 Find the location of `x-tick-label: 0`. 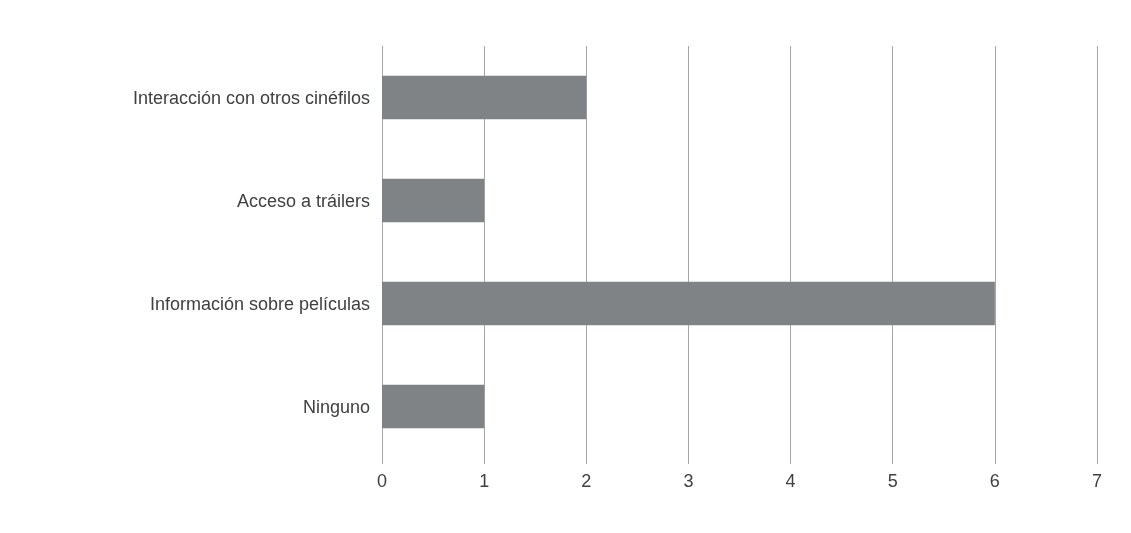

x-tick-label: 0 is located at coordinates (382, 481).